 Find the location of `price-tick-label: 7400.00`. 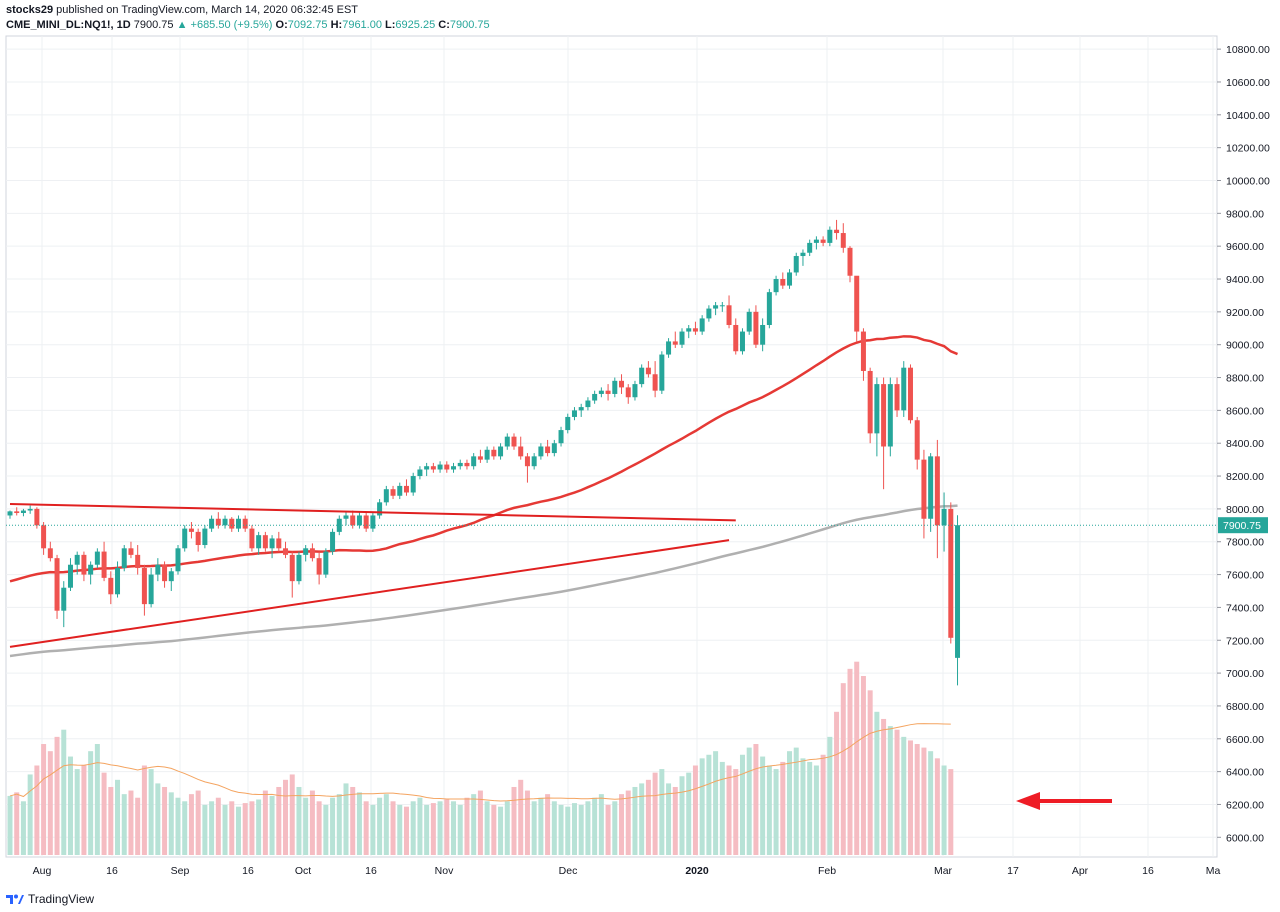

price-tick-label: 7400.00 is located at coordinates (1245, 608).